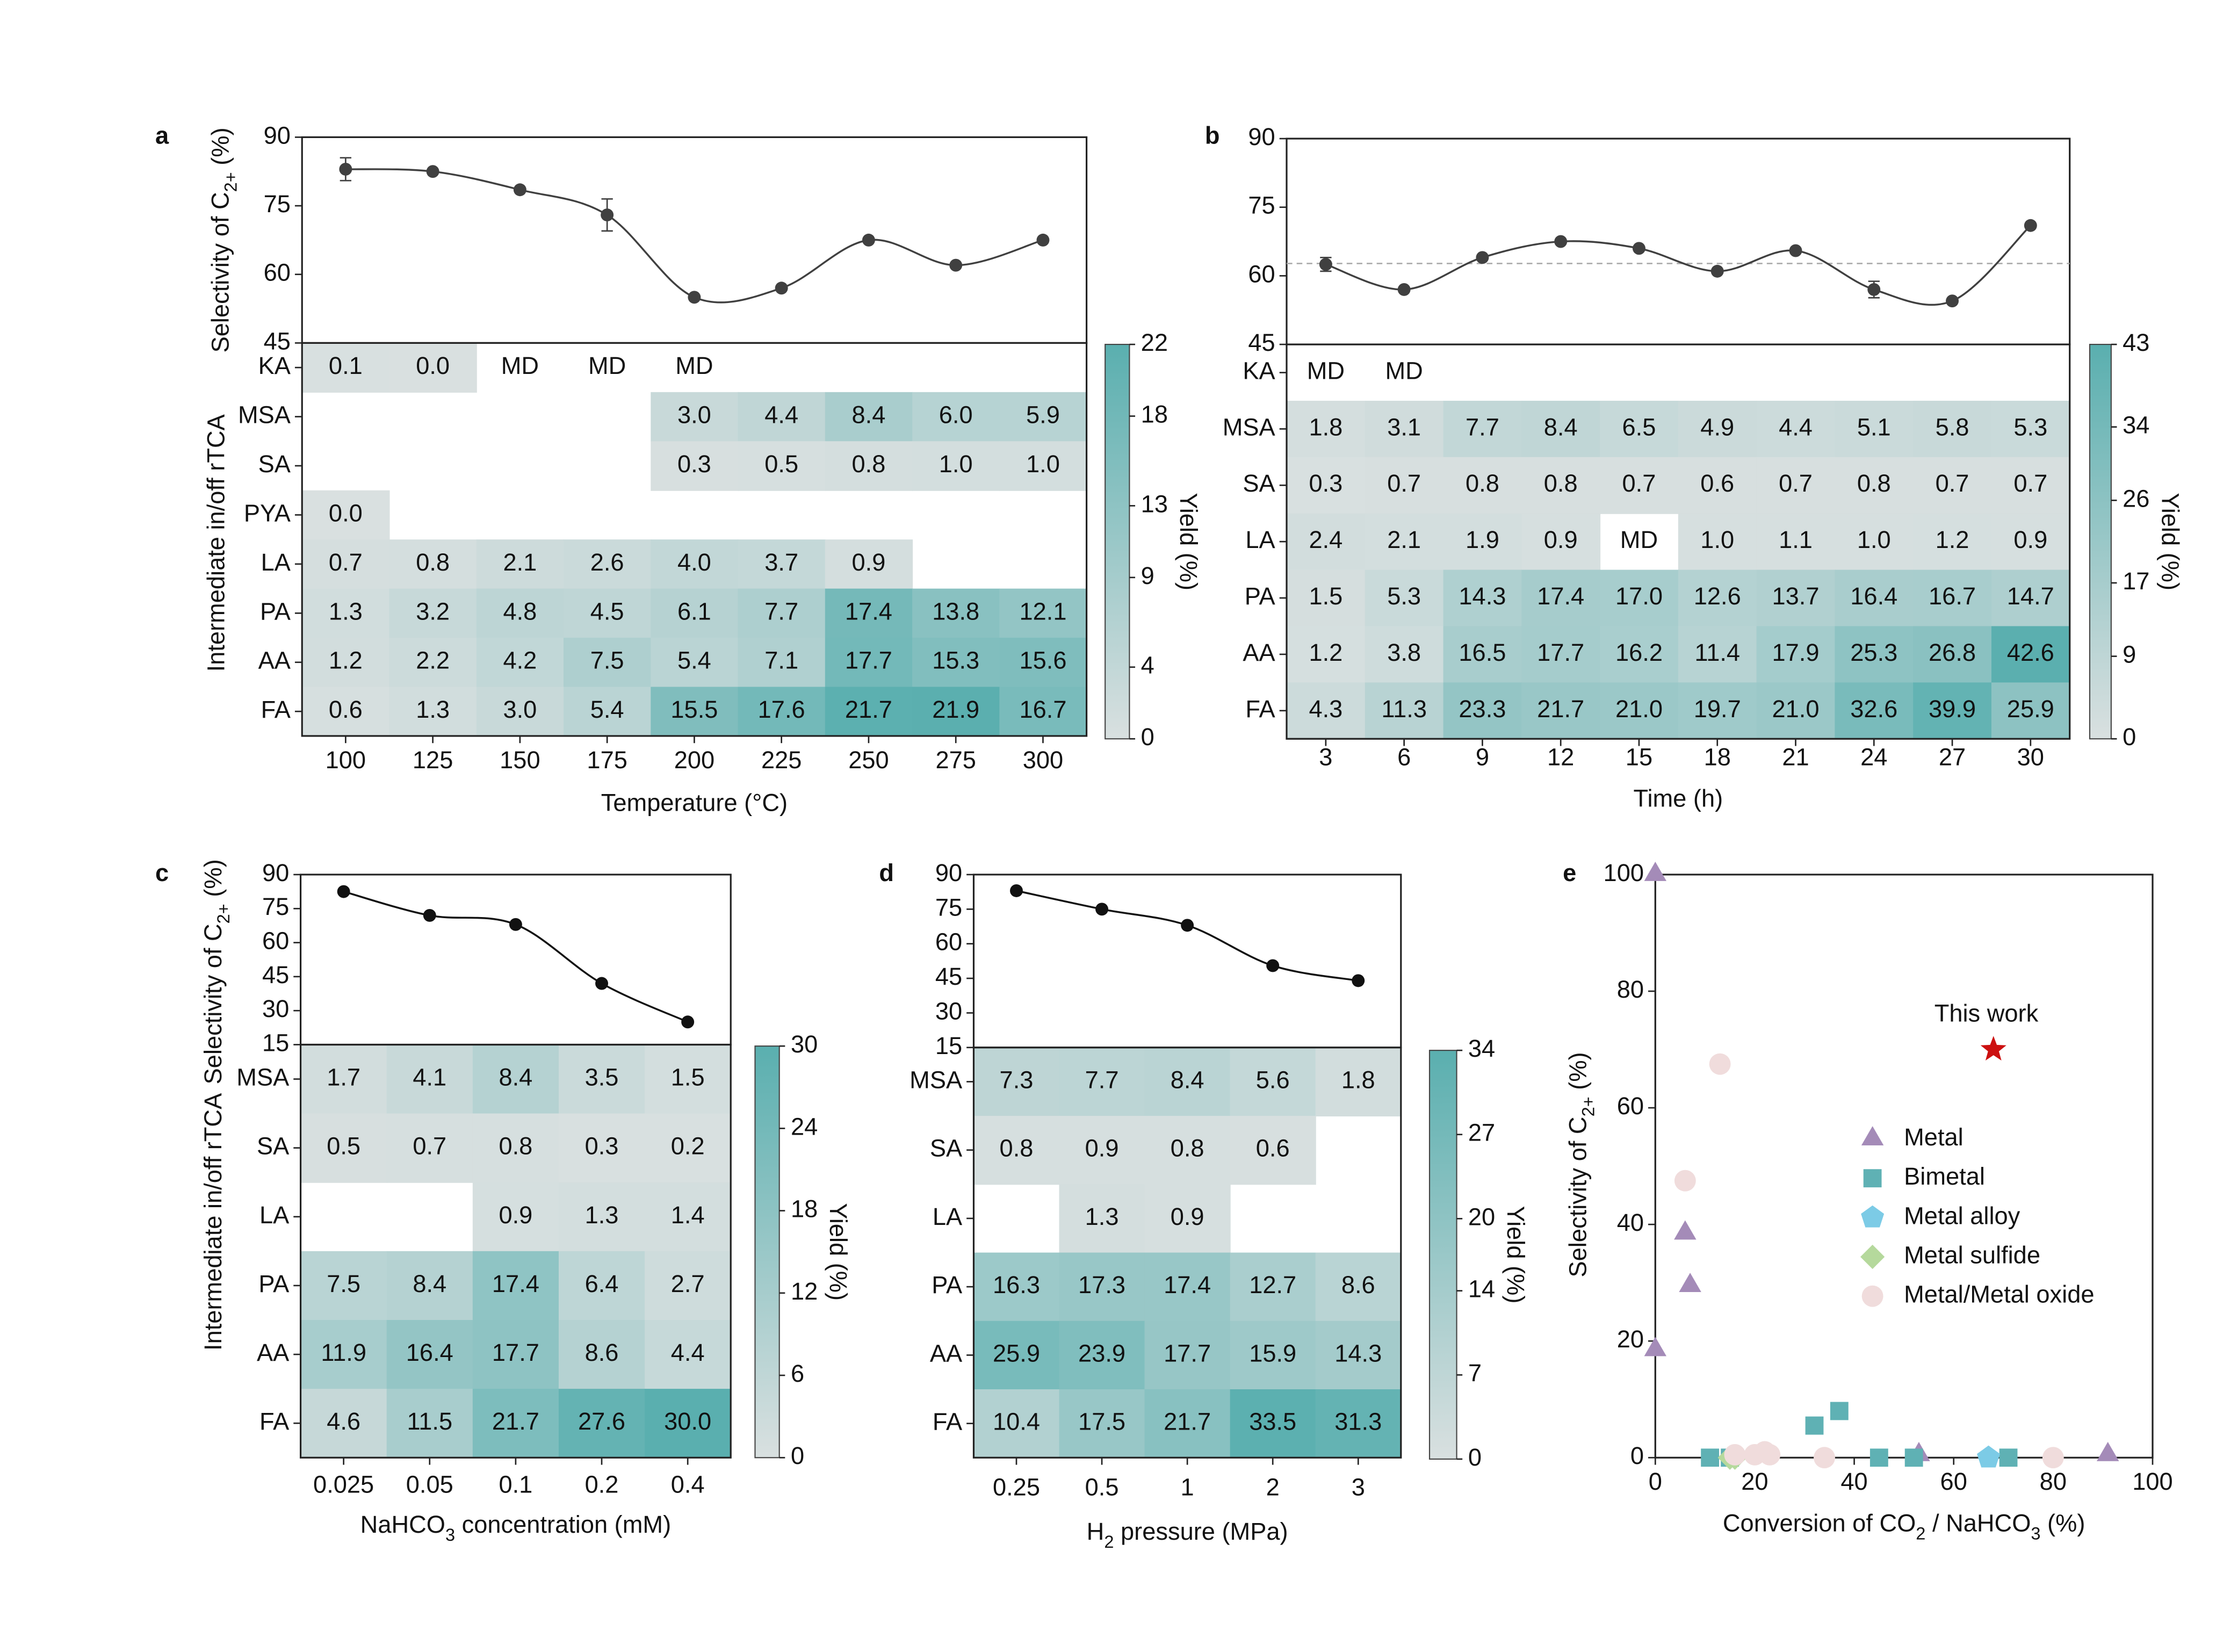 The width and height of the screenshot is (2216, 1652). Describe the element at coordinates (869, 415) in the screenshot. I see `cell-label: 8.4` at that location.